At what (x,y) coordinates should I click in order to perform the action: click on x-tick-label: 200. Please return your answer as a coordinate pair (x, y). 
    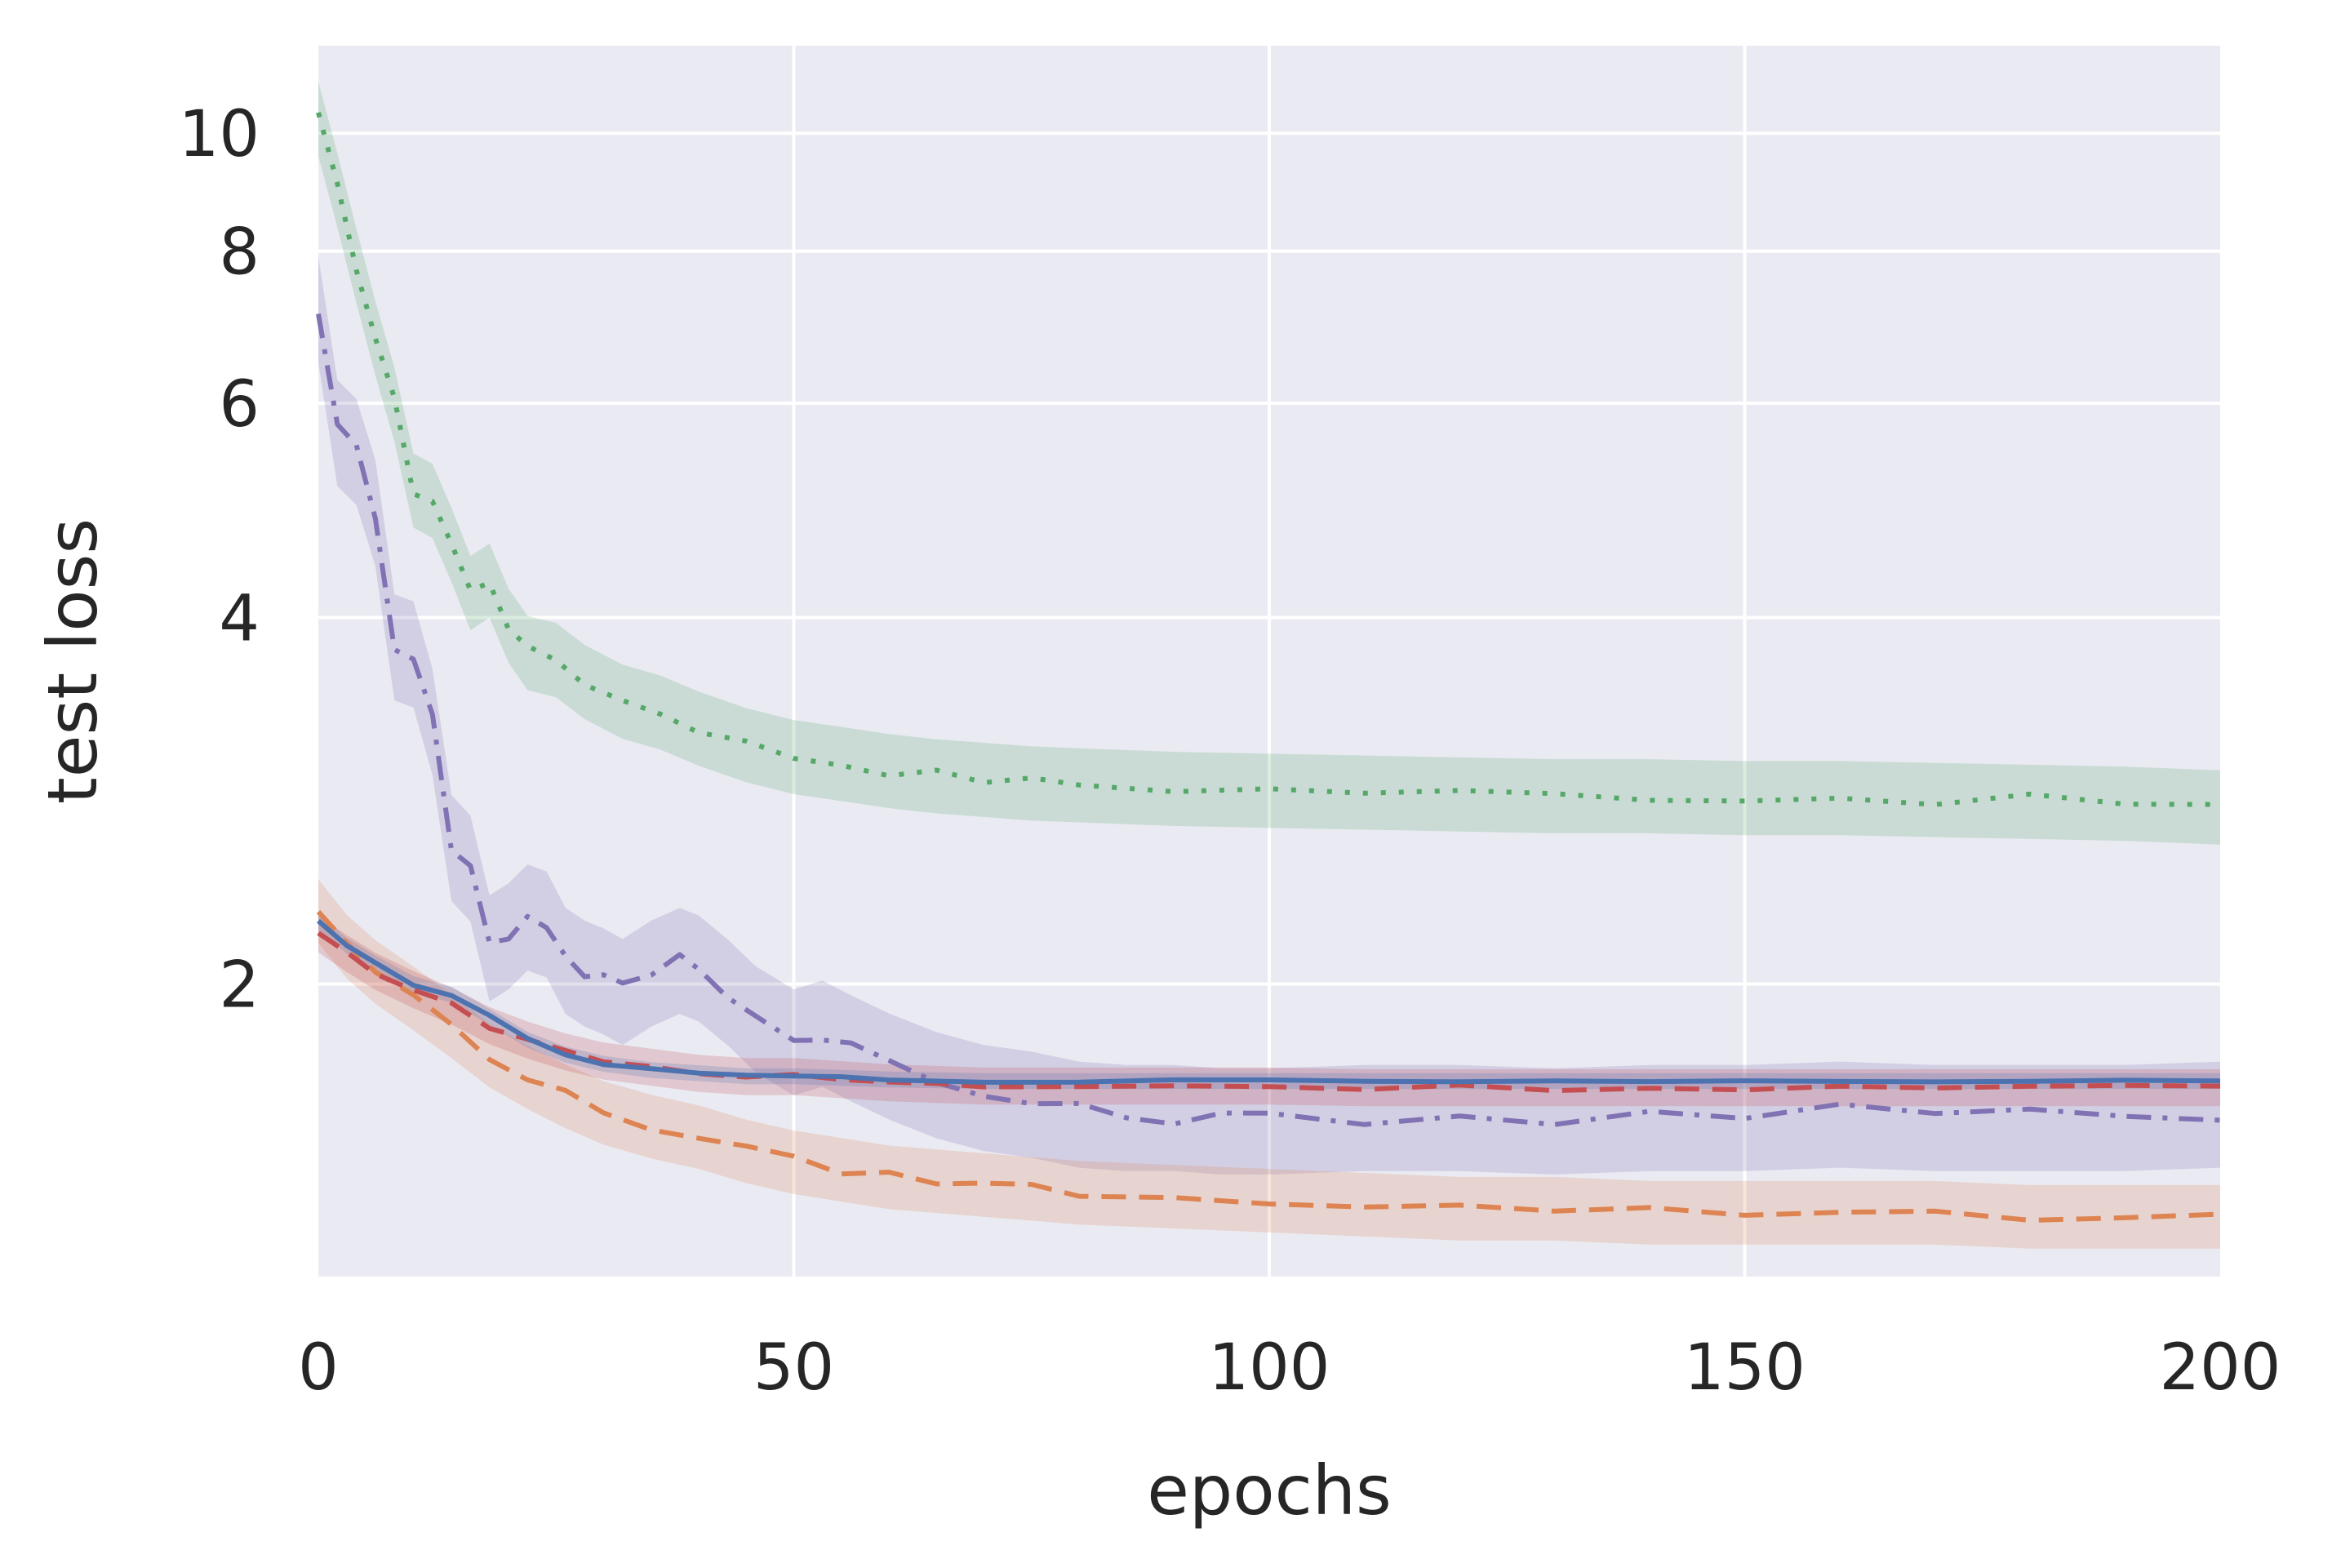
    Looking at the image, I should click on (2220, 1368).